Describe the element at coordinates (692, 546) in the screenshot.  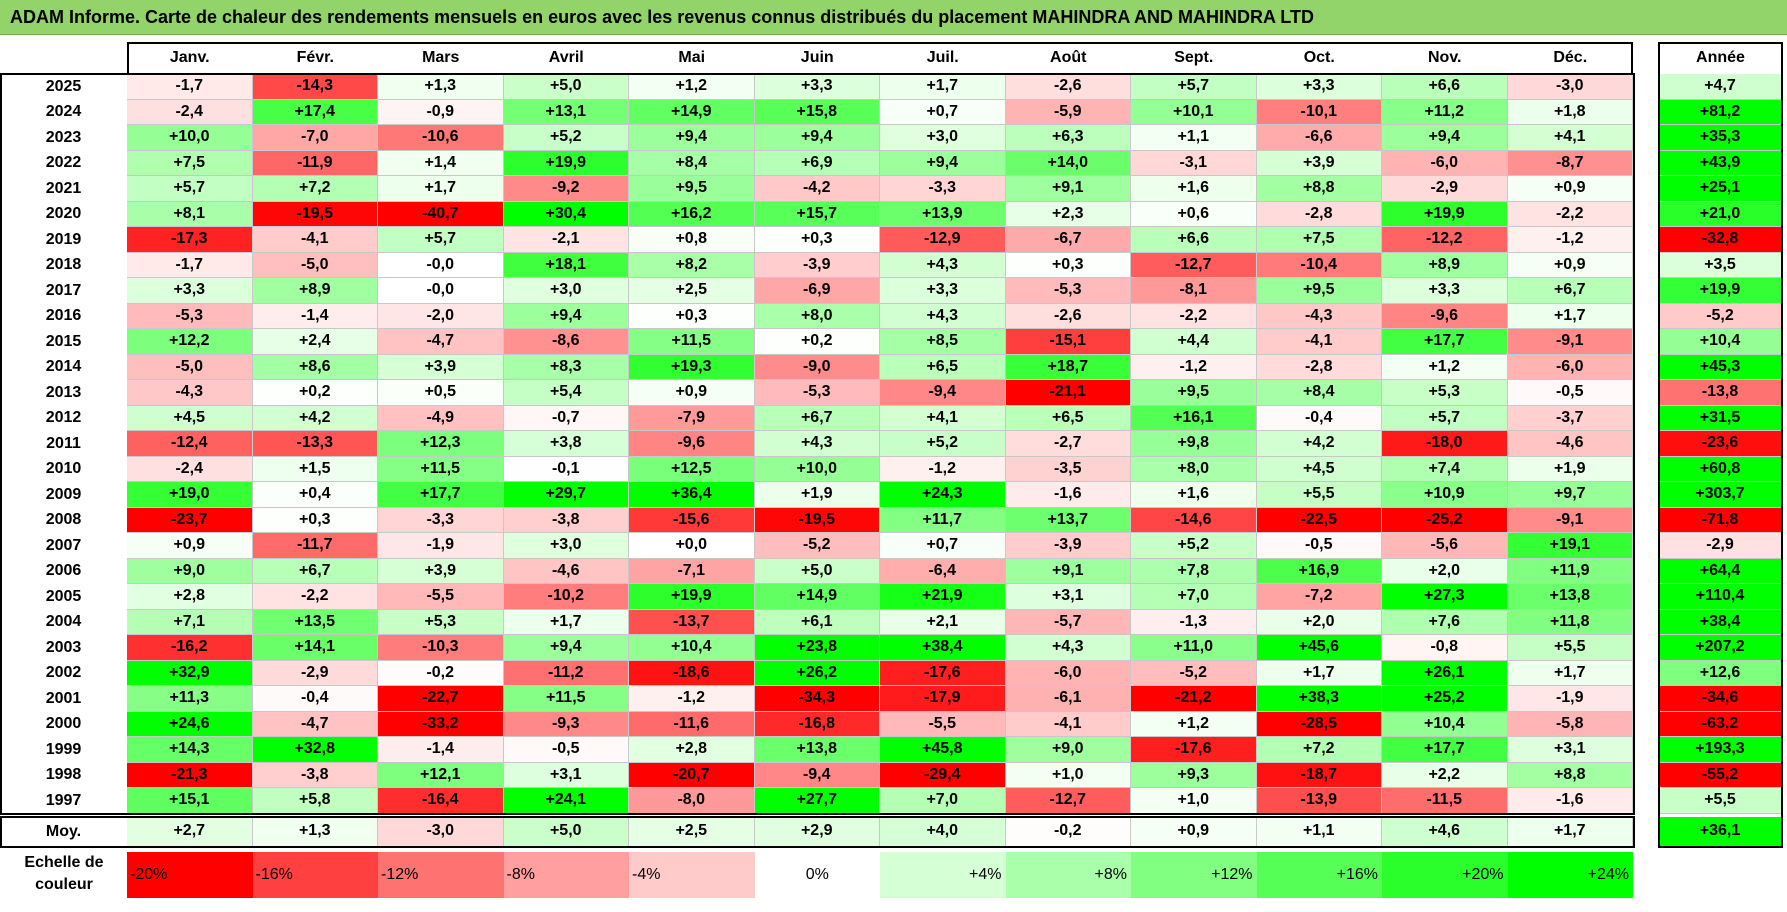
I see `heatmap-cell: +0,0` at that location.